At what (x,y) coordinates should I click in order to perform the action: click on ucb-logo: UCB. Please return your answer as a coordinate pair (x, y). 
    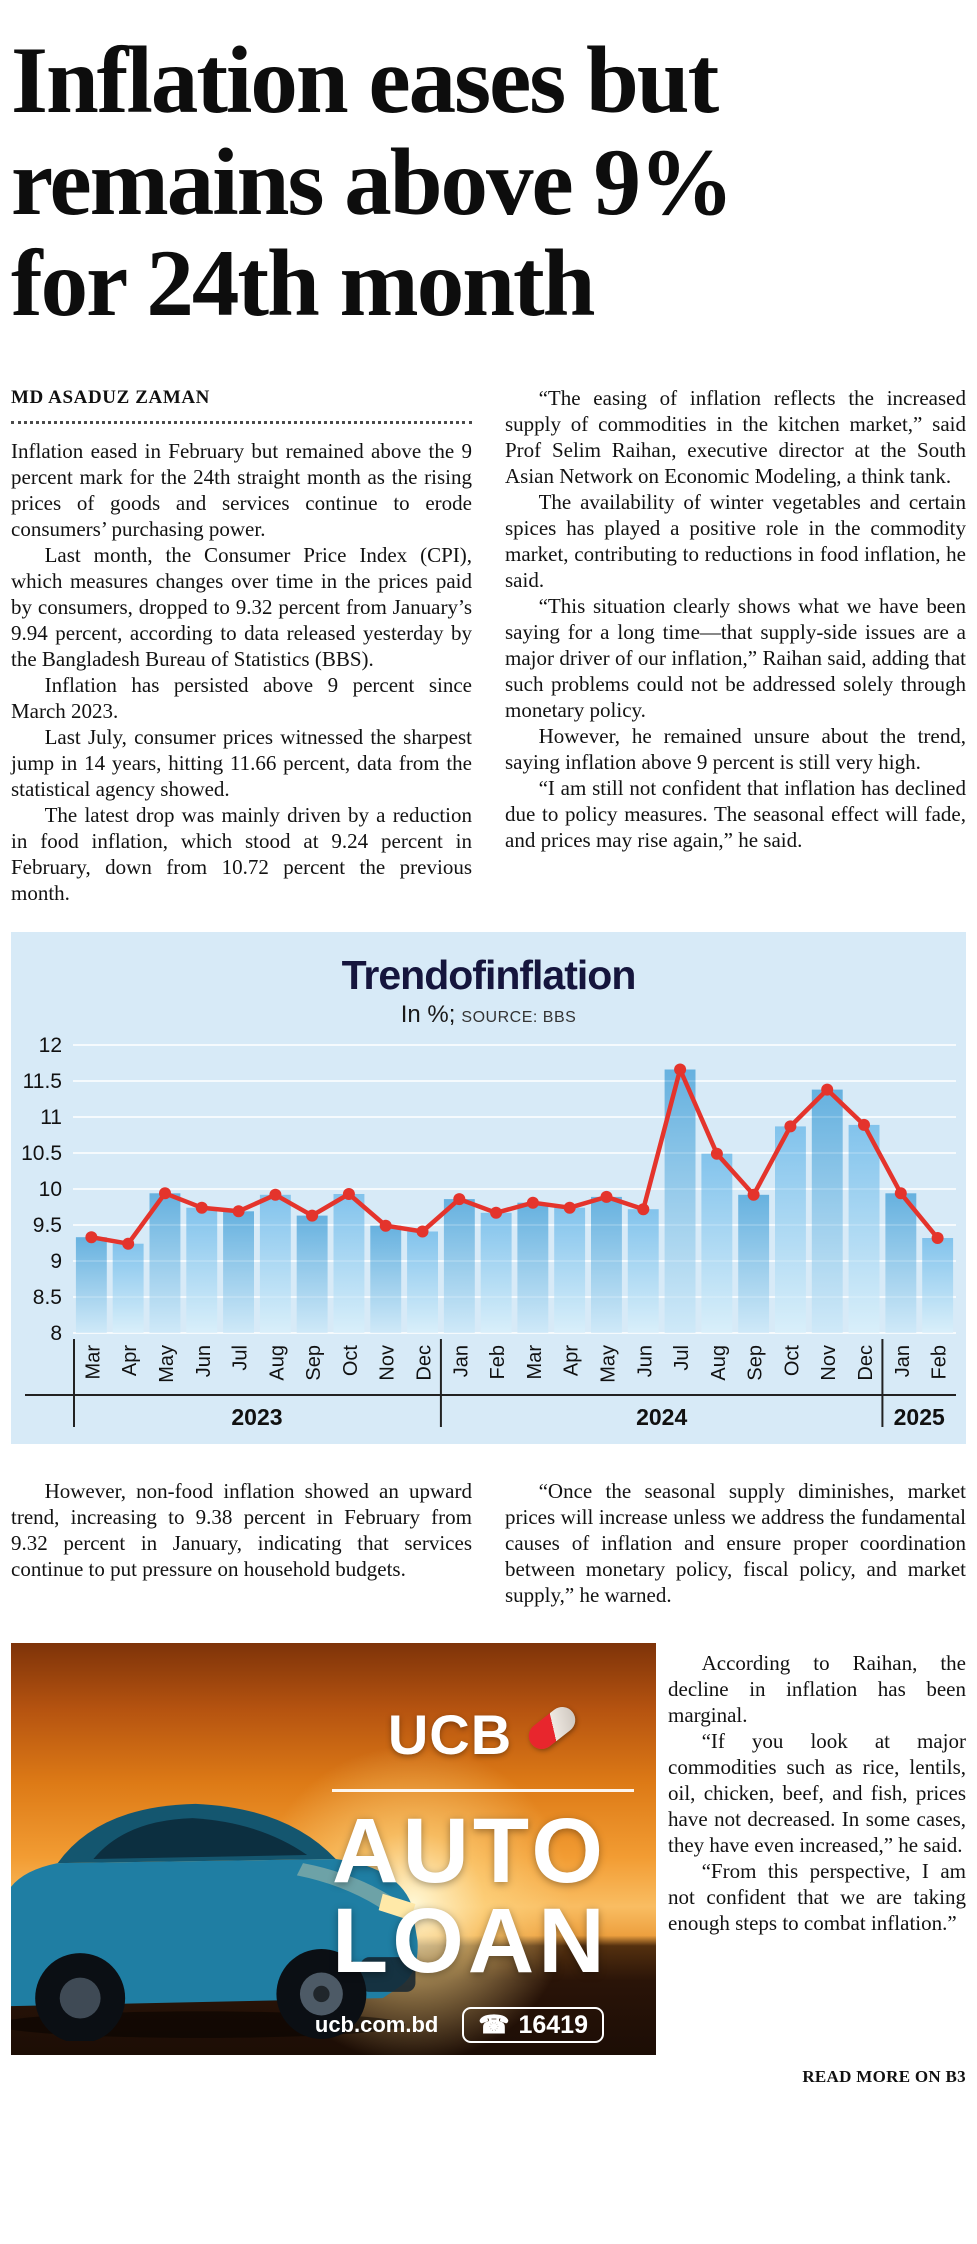
    Looking at the image, I should click on (483, 1733).